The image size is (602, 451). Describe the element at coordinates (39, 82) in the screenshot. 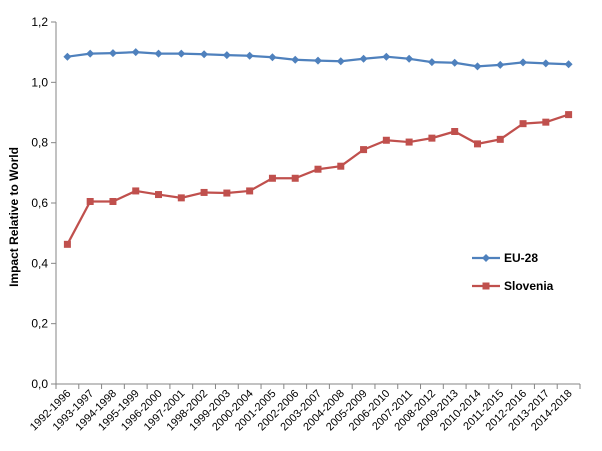

I see `y-tick-label: 1,0` at that location.